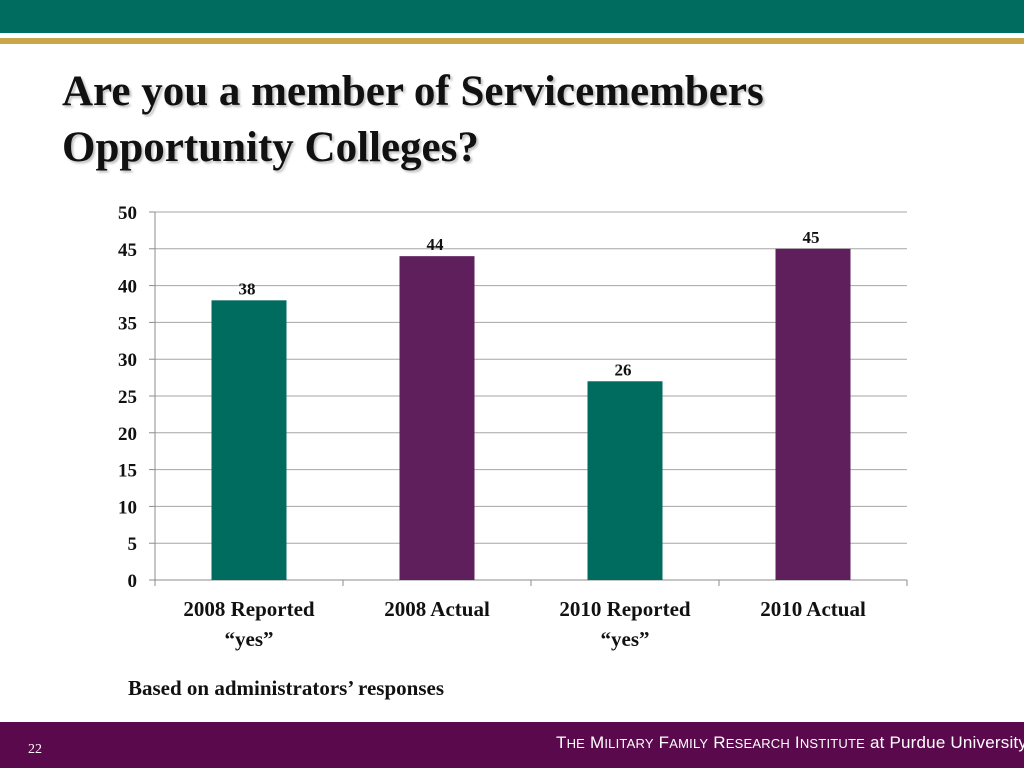  What do you see at coordinates (625, 609) in the screenshot?
I see `x-category-label: 2010 Reported` at bounding box center [625, 609].